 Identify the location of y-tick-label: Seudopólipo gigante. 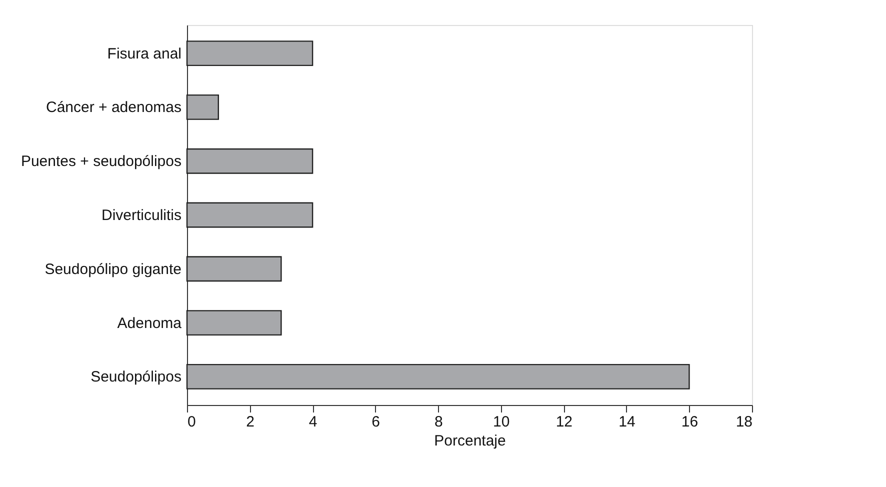
(113, 269).